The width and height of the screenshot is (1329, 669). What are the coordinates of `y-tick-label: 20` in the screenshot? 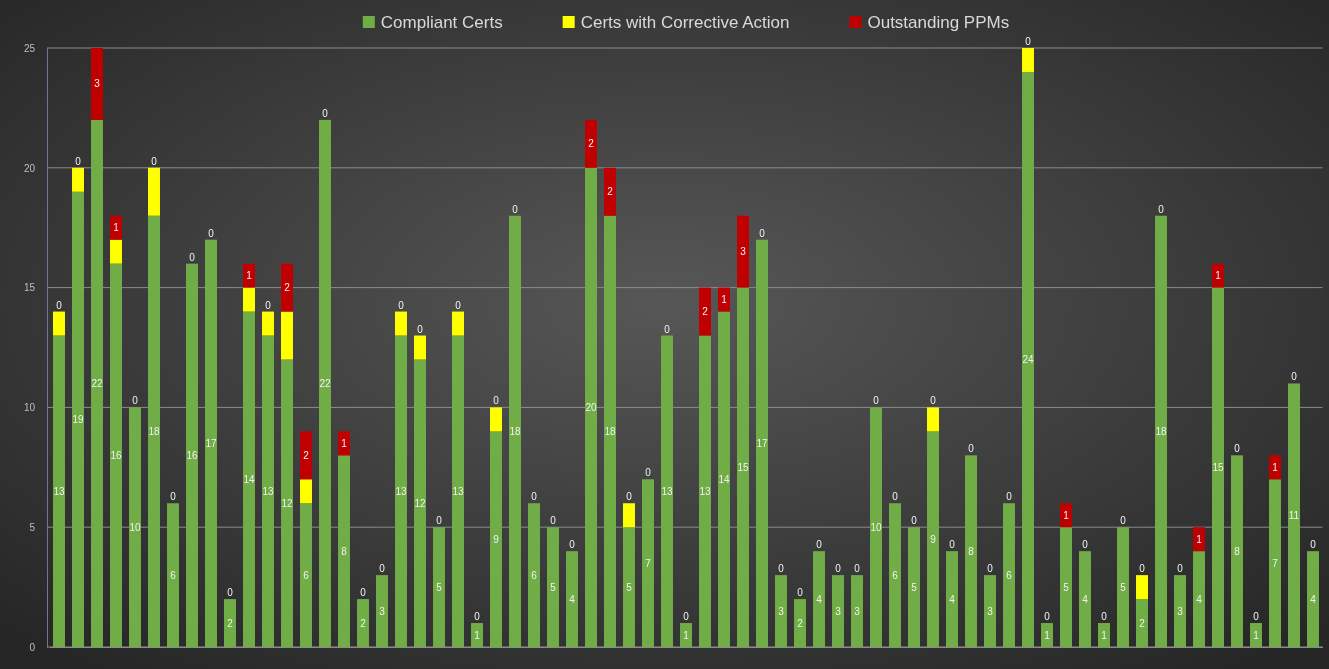 It's located at (29, 168).